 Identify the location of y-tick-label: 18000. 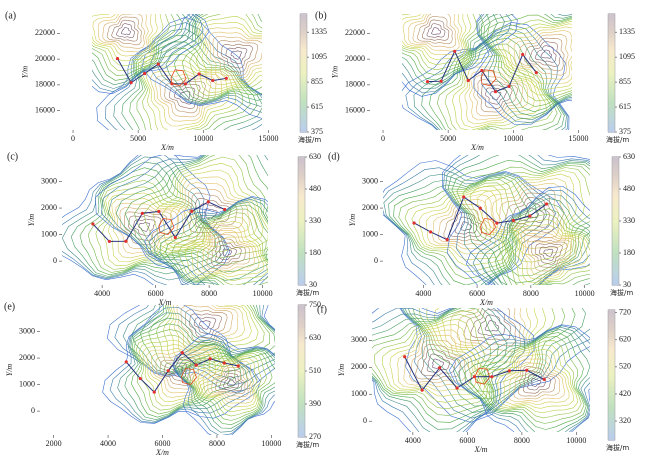
(45, 84).